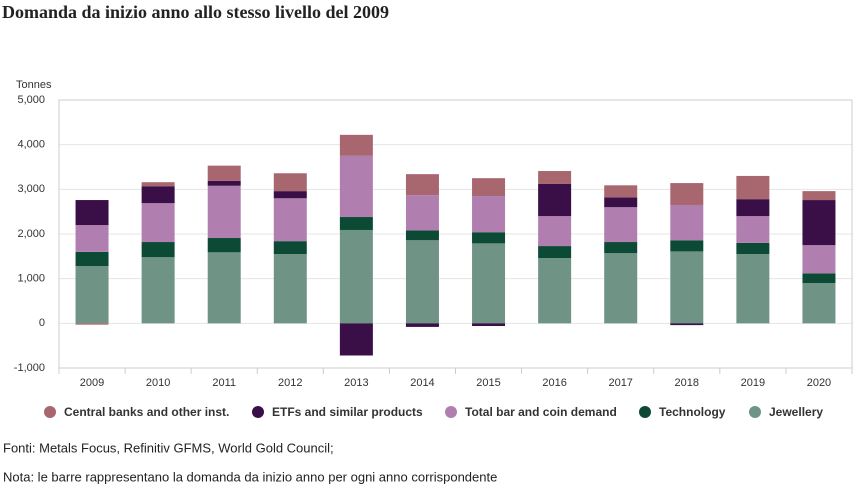  I want to click on y-tick-label: 3,000, so click(31, 189).